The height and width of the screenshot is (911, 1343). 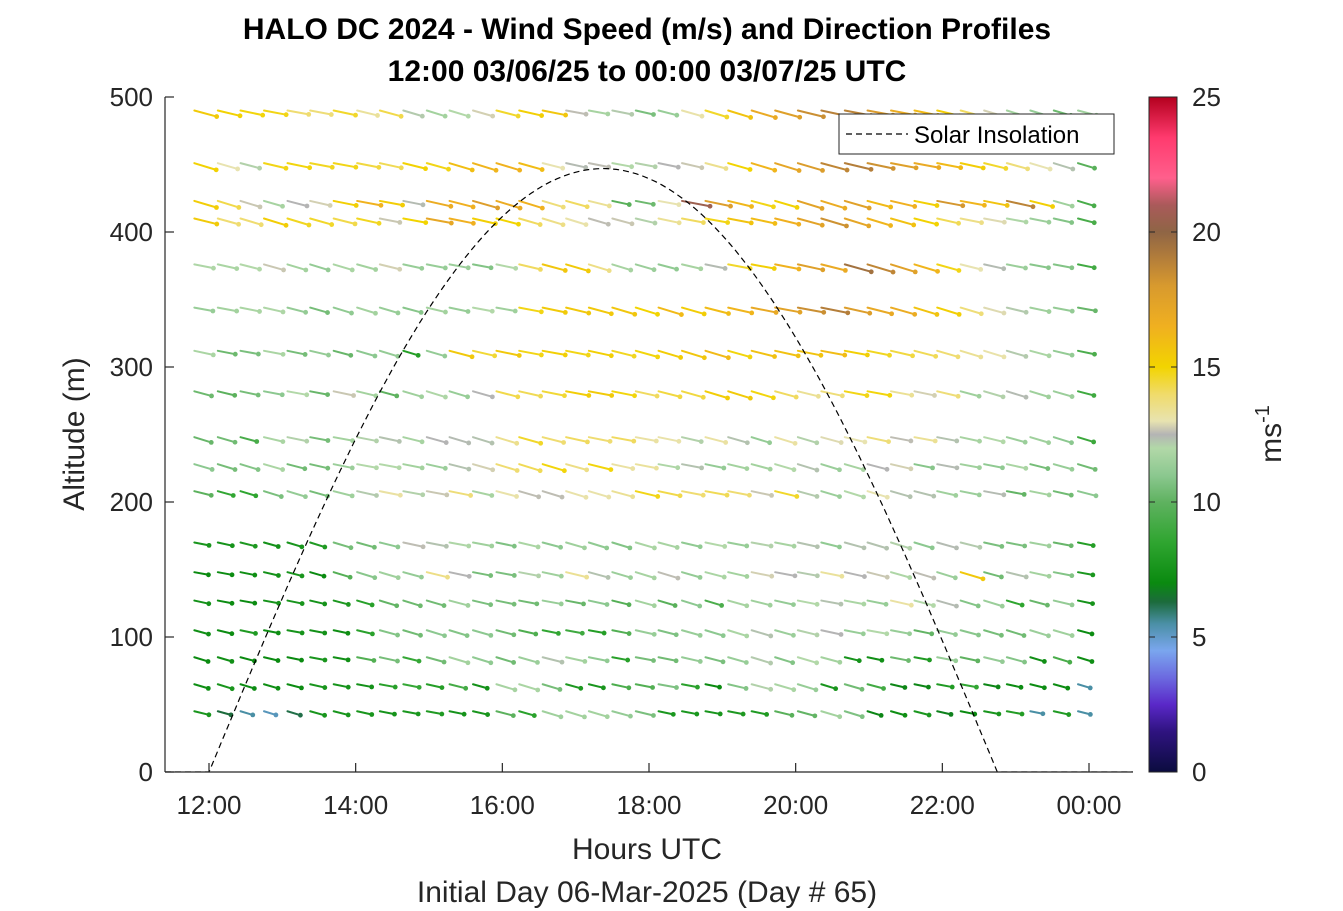 I want to click on y-tick-label: 0, so click(x=146, y=772).